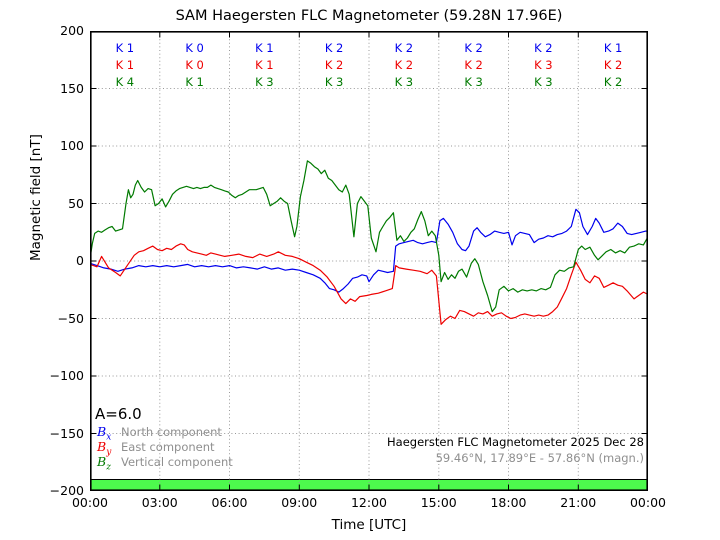  Describe the element at coordinates (118, 414) in the screenshot. I see `a-index-annotation: A=6.0` at that location.